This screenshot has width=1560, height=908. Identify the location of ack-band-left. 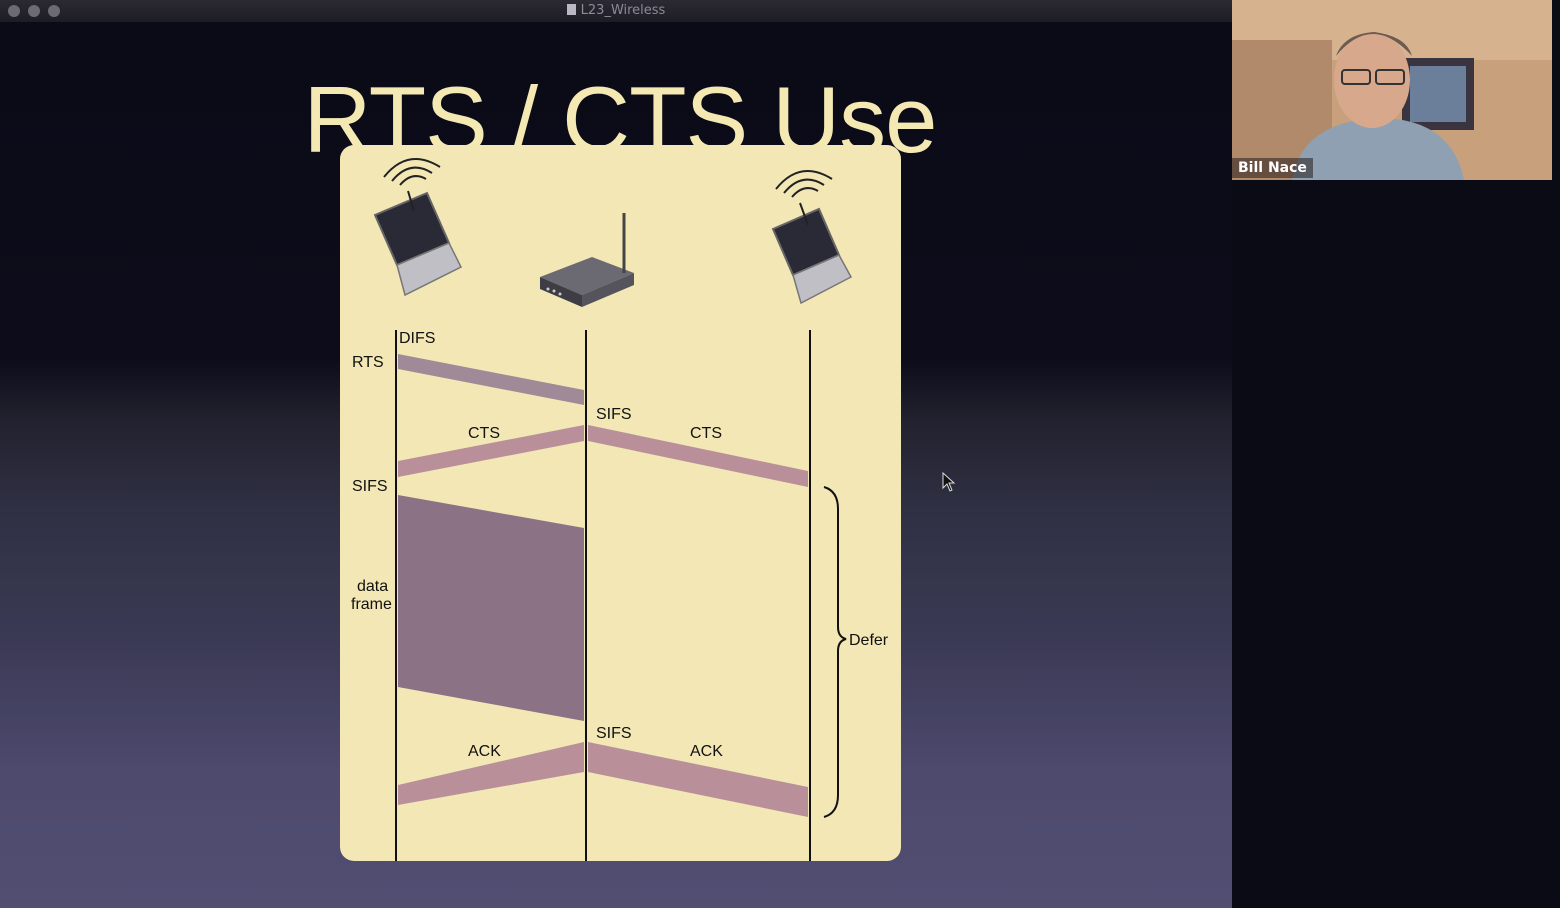
(491, 773).